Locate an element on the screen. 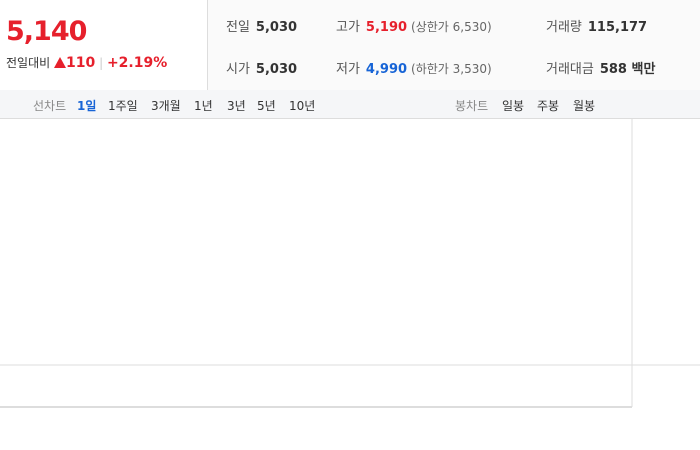 This screenshot has width=700, height=450. stat-note: (상한가 6,530) is located at coordinates (451, 27).